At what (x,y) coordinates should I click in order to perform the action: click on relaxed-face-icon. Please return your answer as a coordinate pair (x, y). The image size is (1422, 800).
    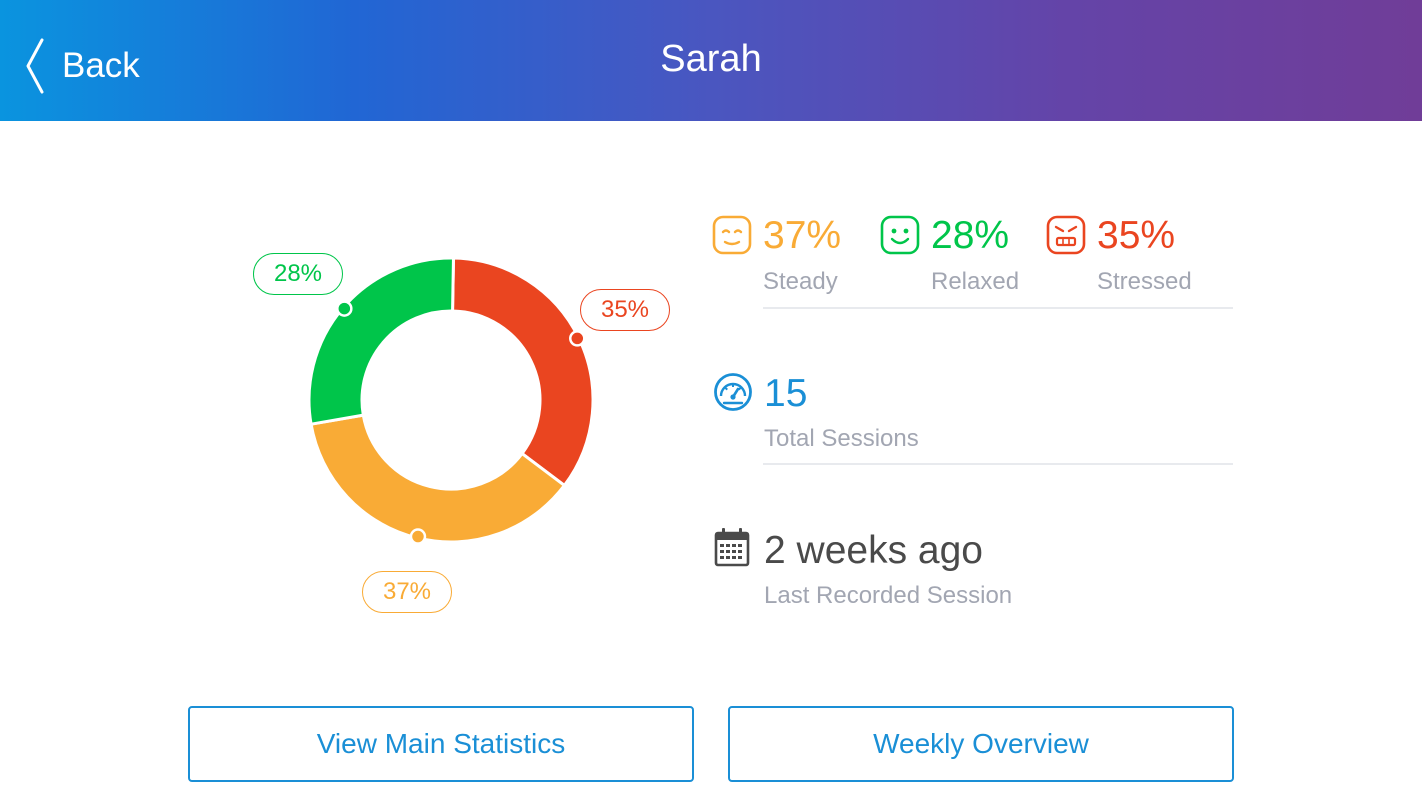
    Looking at the image, I should click on (900, 235).